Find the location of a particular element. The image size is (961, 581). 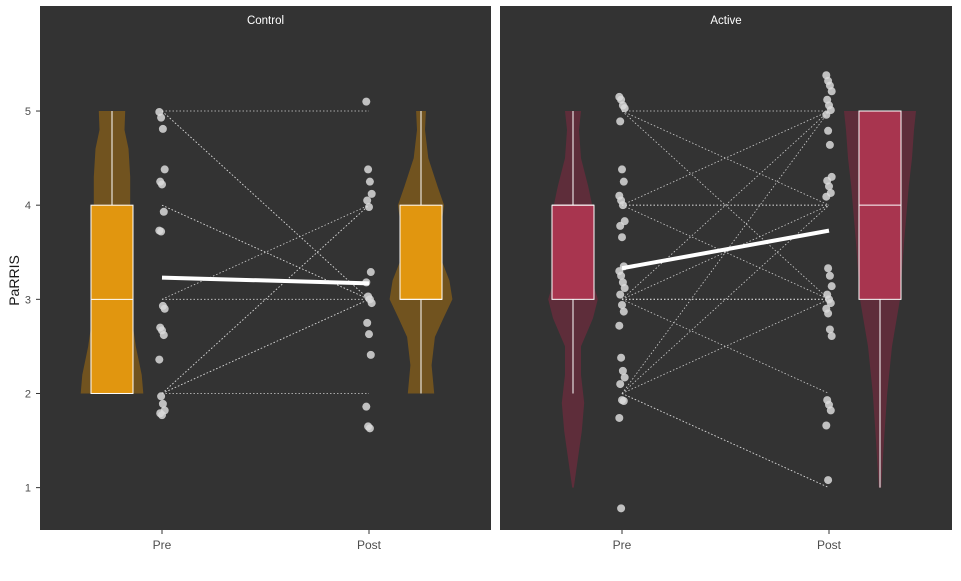

strip-title: Control is located at coordinates (265, 21).